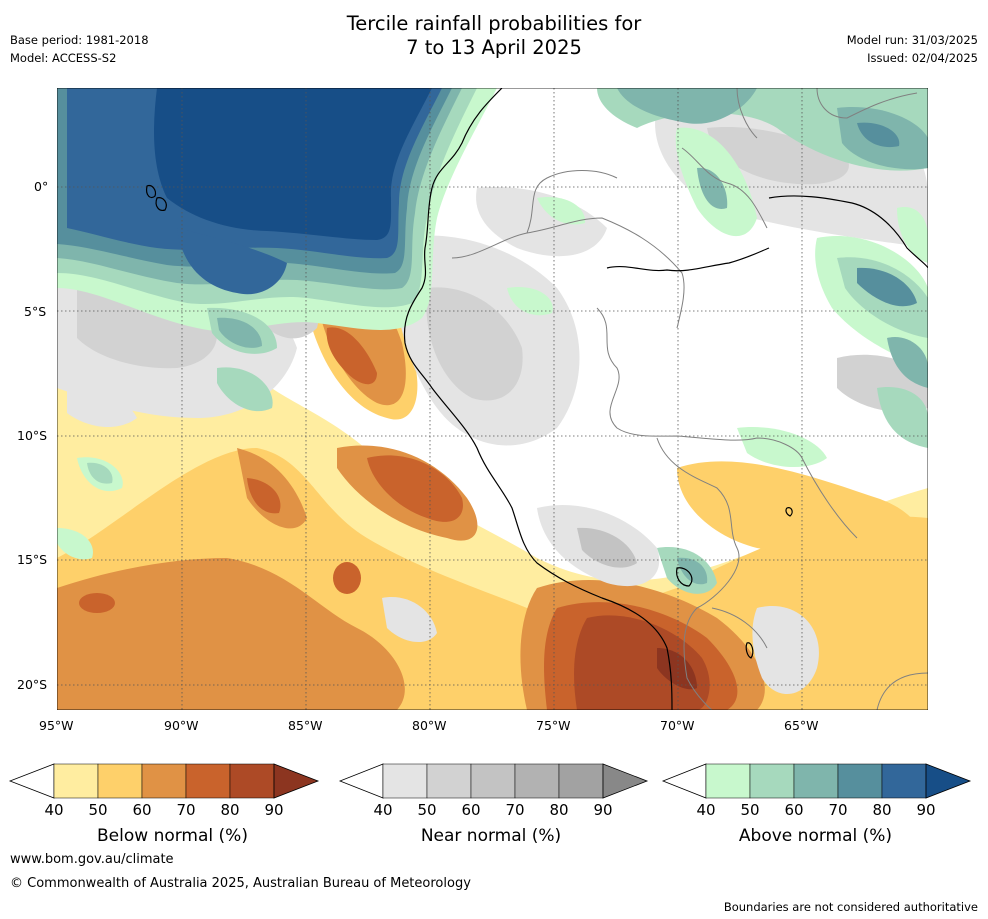  What do you see at coordinates (494, 23) in the screenshot?
I see `title-line-1: Tercile rainfall probabilities for` at bounding box center [494, 23].